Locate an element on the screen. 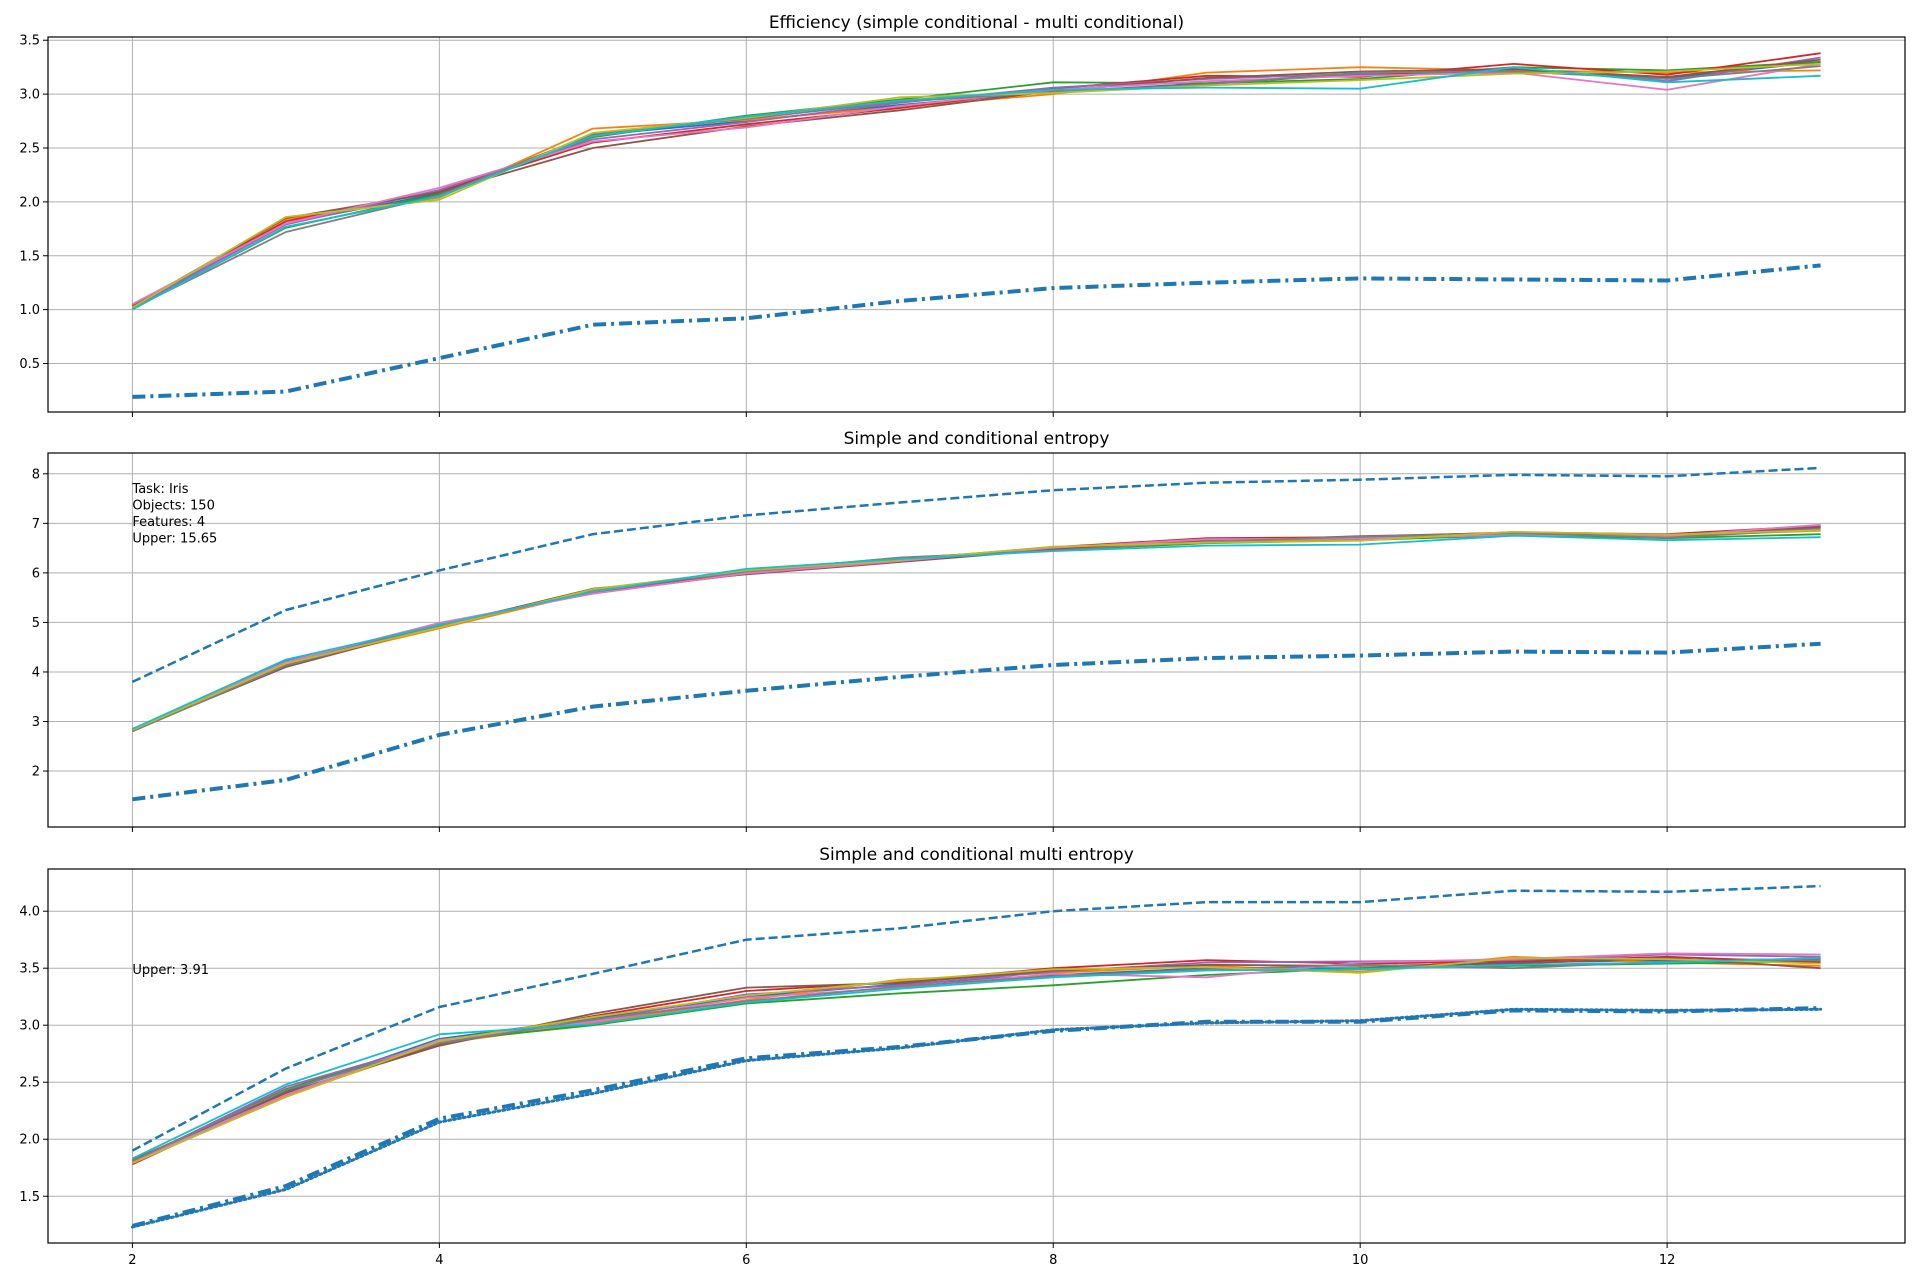 The width and height of the screenshot is (1920, 1280). y-tick-label: 6 is located at coordinates (36, 573).